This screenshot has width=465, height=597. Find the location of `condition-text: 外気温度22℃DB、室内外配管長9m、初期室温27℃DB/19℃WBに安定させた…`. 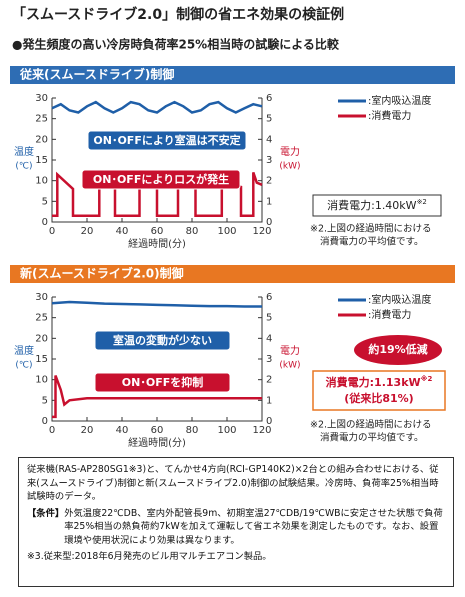

condition-text: 外気温度22℃DB、室内外配管長9m、初期室温27℃DB/19℃WBに安定させた… is located at coordinates (253, 526).